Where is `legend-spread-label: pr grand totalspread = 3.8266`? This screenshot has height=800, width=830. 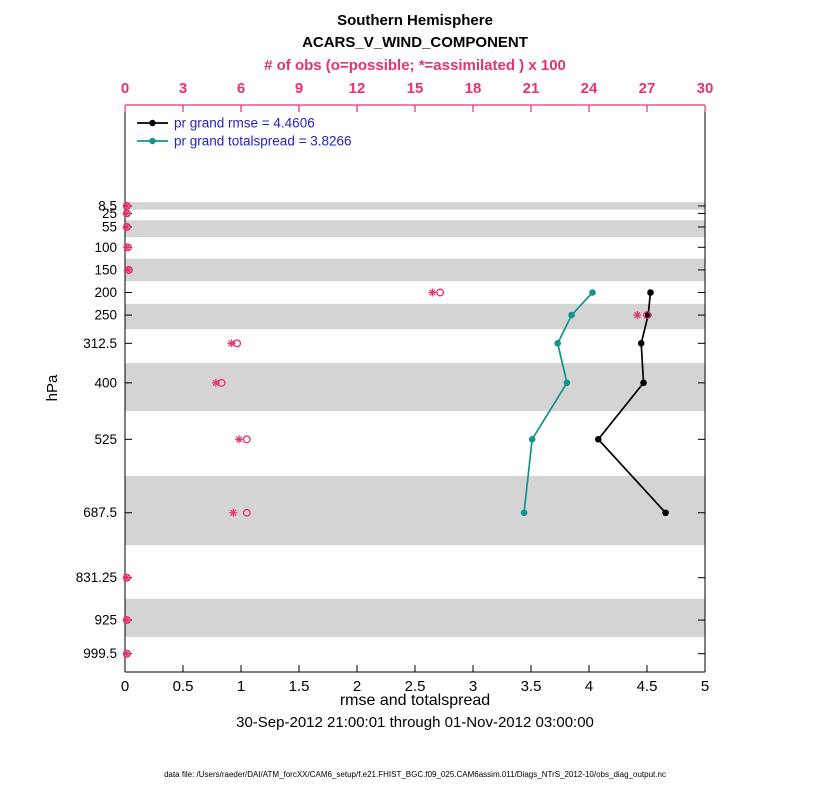 legend-spread-label: pr grand totalspread = 3.8266 is located at coordinates (263, 141).